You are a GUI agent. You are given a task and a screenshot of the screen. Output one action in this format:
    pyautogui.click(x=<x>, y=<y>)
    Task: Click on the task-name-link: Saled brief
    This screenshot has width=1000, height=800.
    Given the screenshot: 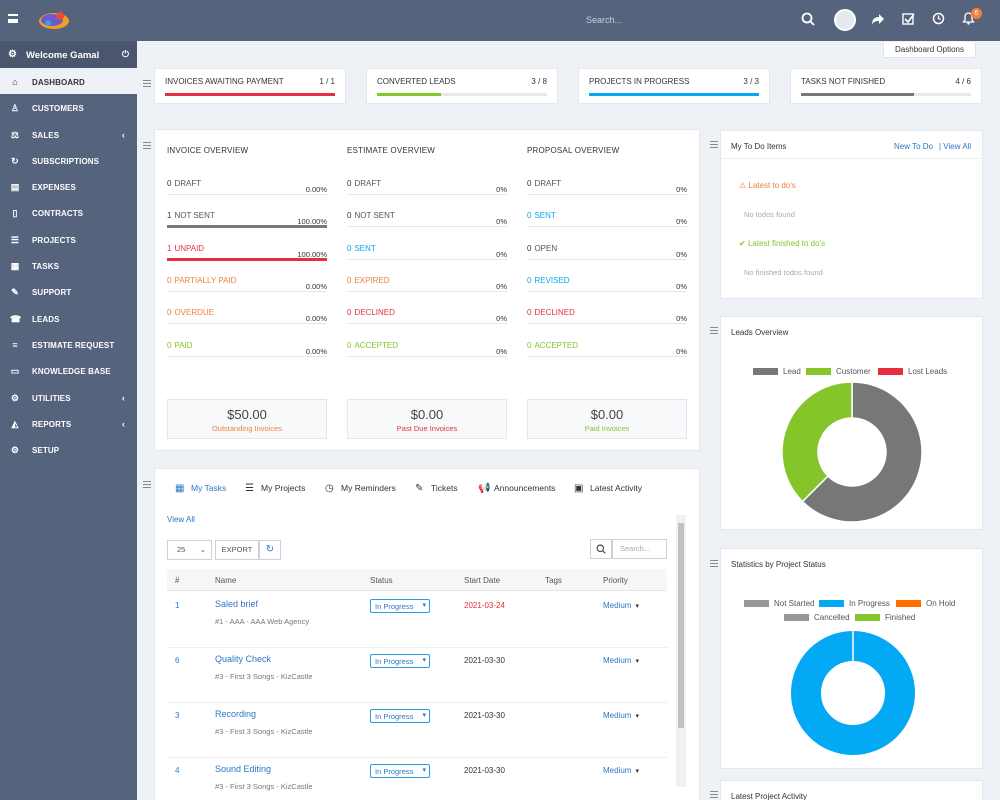 What is the action you would take?
    pyautogui.click(x=237, y=604)
    